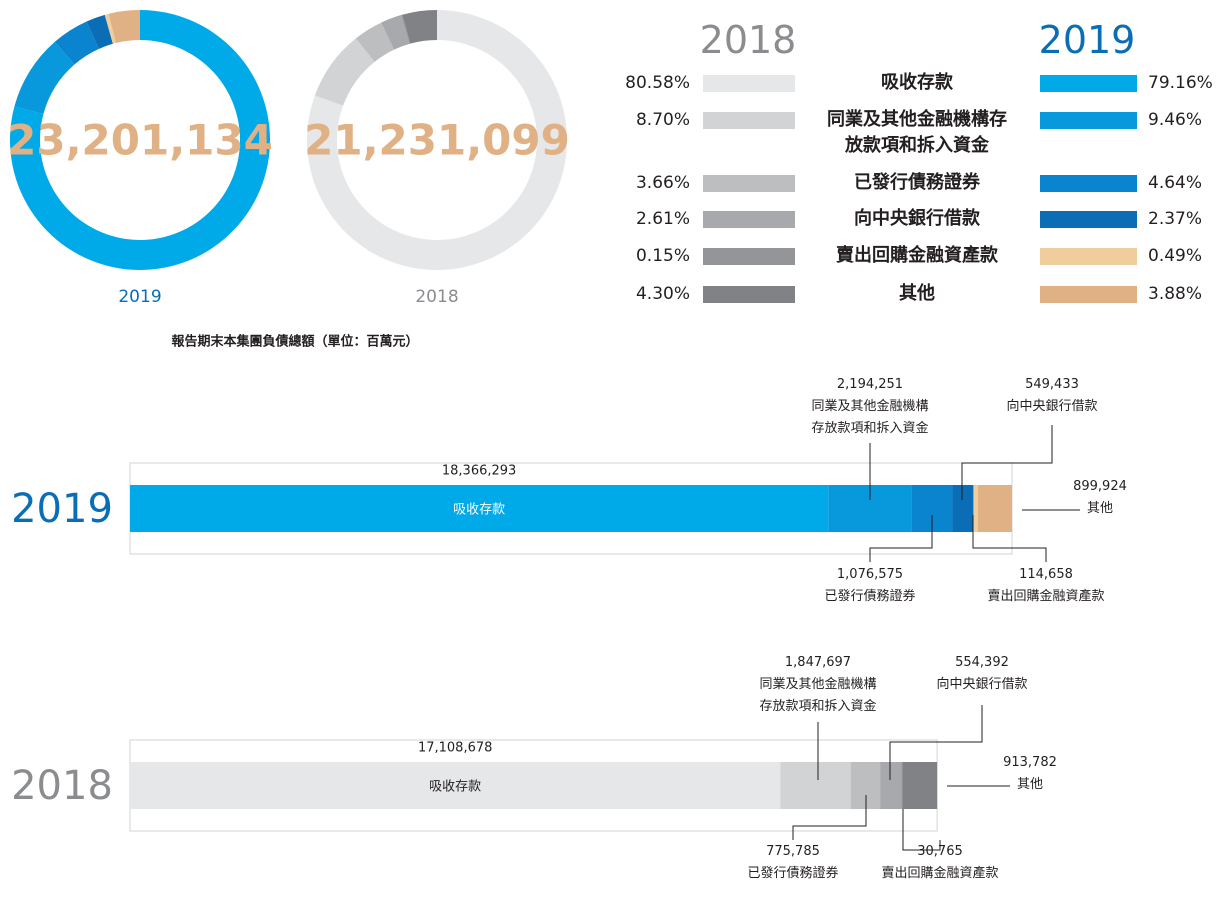 This screenshot has width=1222, height=909. Describe the element at coordinates (1180, 83) in the screenshot. I see `legend-percent: 79.16%` at that location.